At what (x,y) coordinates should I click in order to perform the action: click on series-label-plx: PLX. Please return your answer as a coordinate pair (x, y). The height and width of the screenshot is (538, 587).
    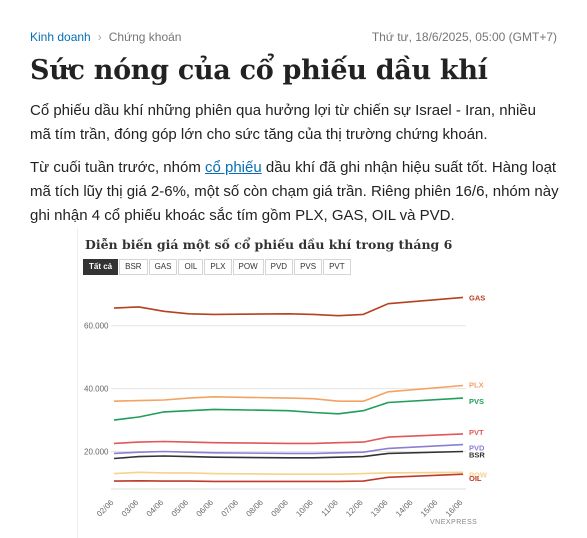
    Looking at the image, I should click on (476, 385).